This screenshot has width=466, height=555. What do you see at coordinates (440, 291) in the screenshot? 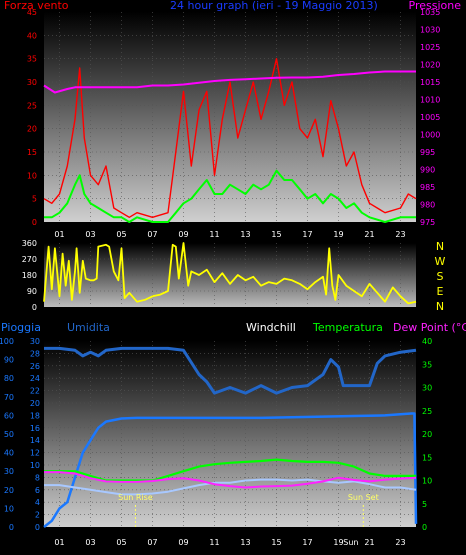
I see `compass-label: E` at bounding box center [440, 291].